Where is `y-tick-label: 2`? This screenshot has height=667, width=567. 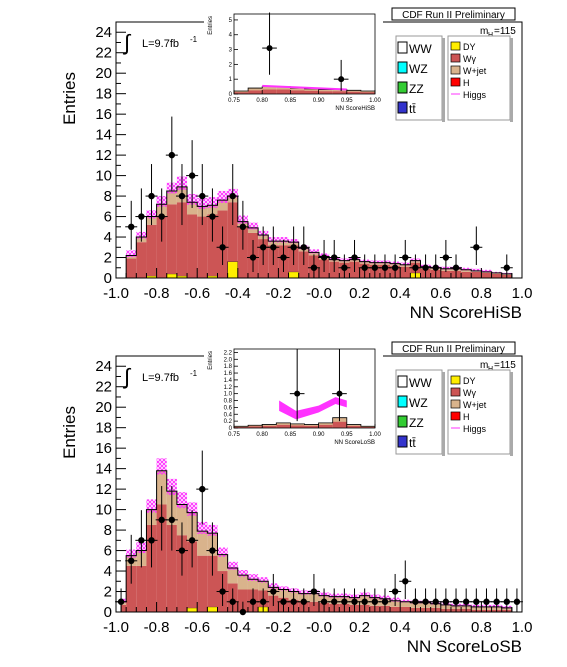 y-tick-label: 2 is located at coordinates (108, 592).